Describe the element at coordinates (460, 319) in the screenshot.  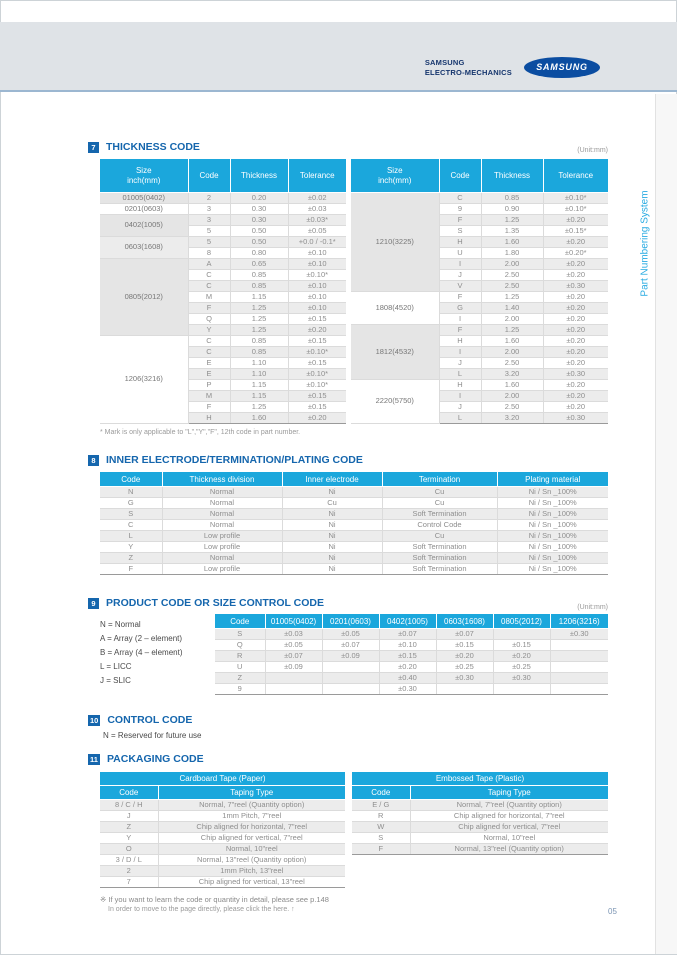
I see `table-cell: I` at that location.